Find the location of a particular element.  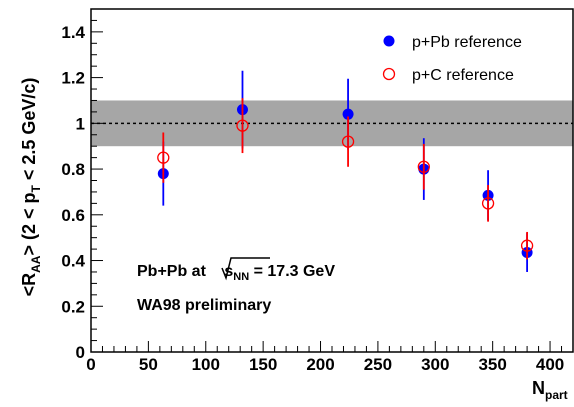

collision-annotation: Pb+Pb at sNN = 17.3 GeV is located at coordinates (236, 273).